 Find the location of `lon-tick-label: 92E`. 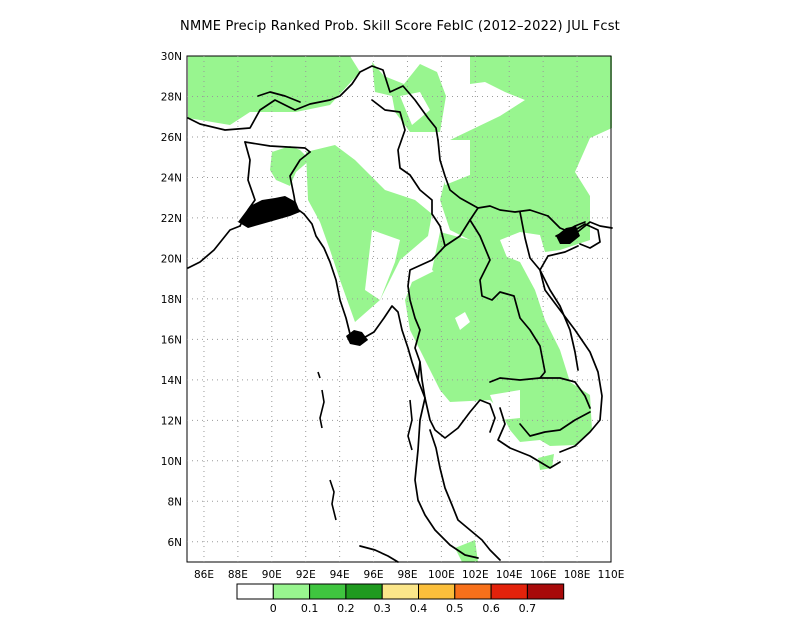

lon-tick-label: 92E is located at coordinates (306, 575).